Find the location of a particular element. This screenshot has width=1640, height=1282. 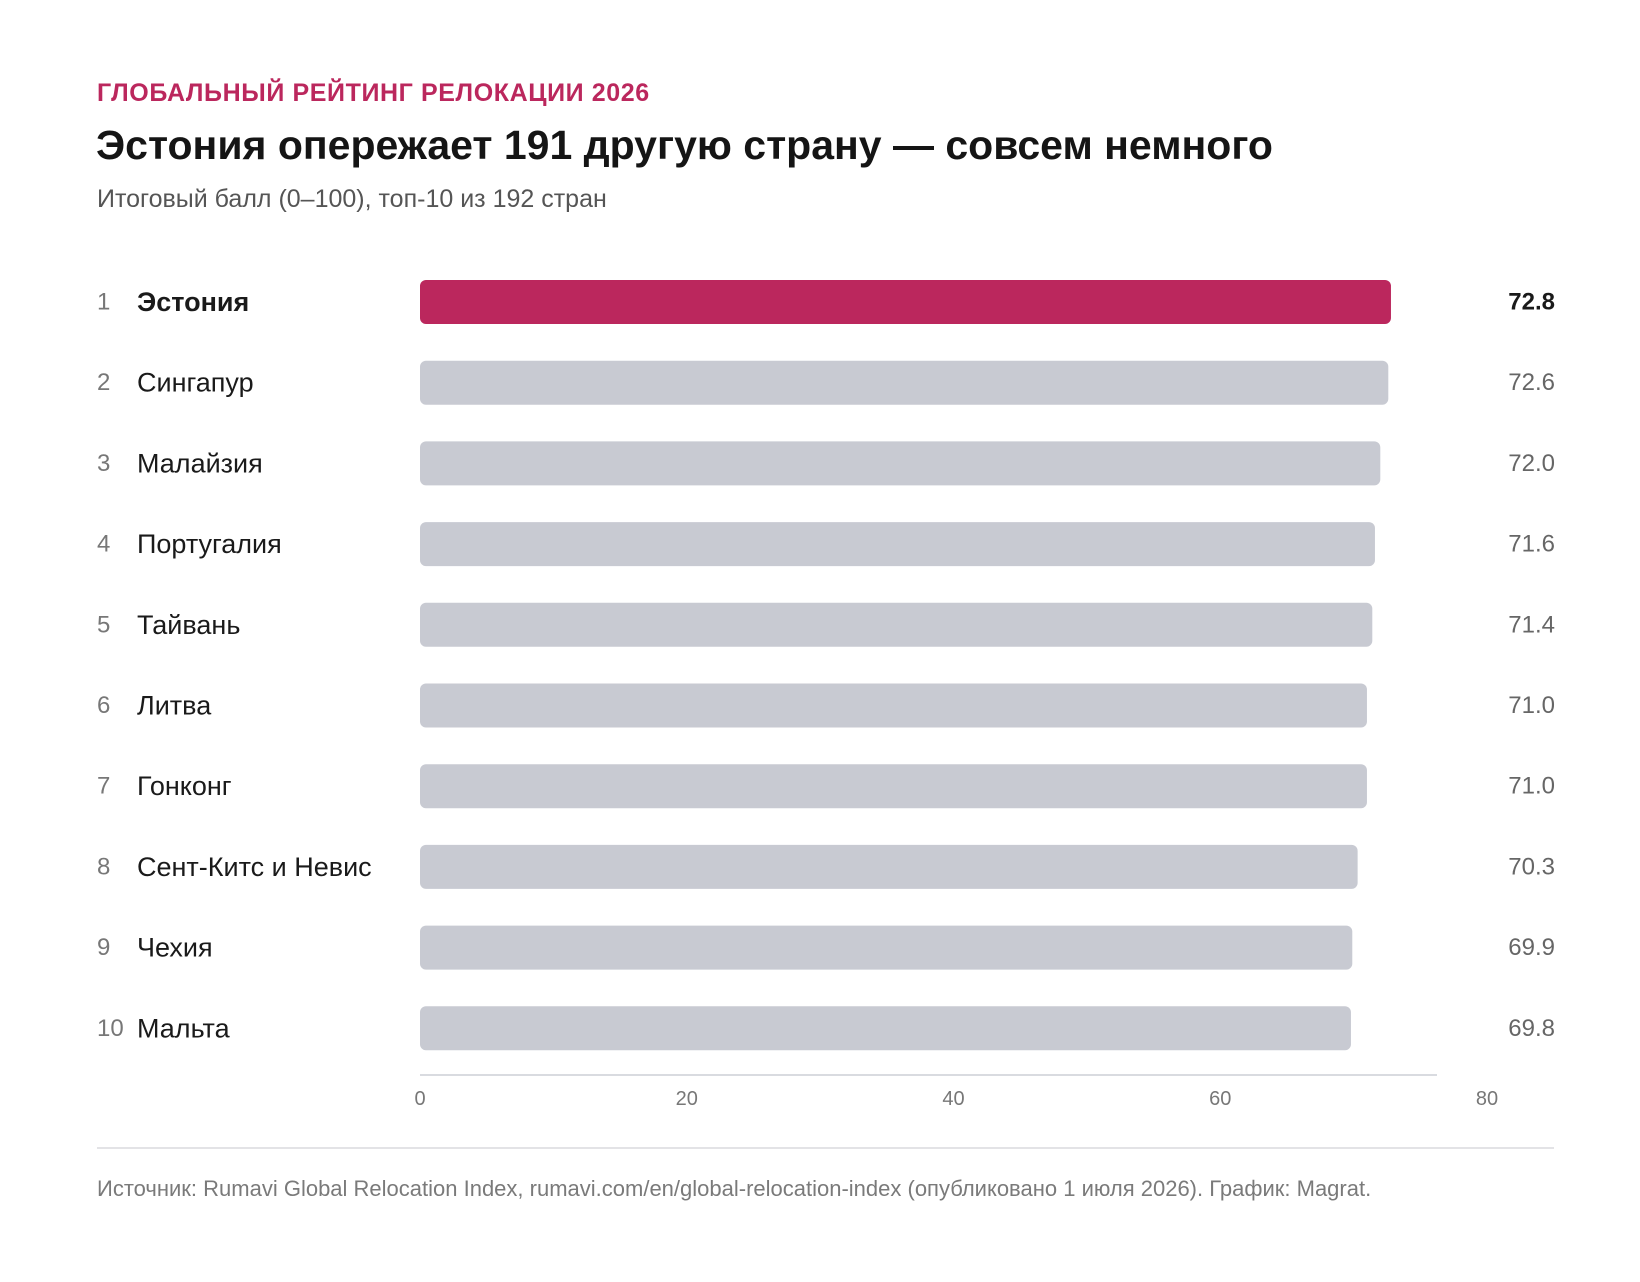

value-label: 72.8 is located at coordinates (1531, 302).